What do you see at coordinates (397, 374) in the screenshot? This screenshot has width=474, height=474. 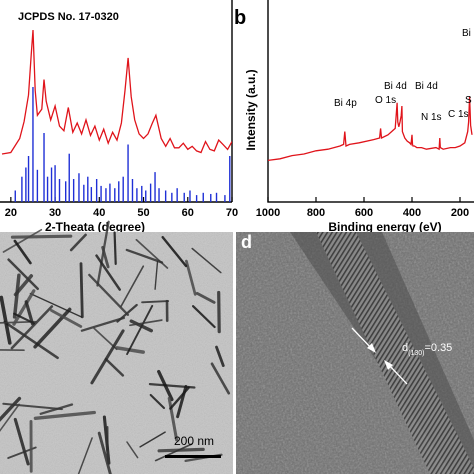 I see `fringe-marker-arrow-bottom` at bounding box center [397, 374].